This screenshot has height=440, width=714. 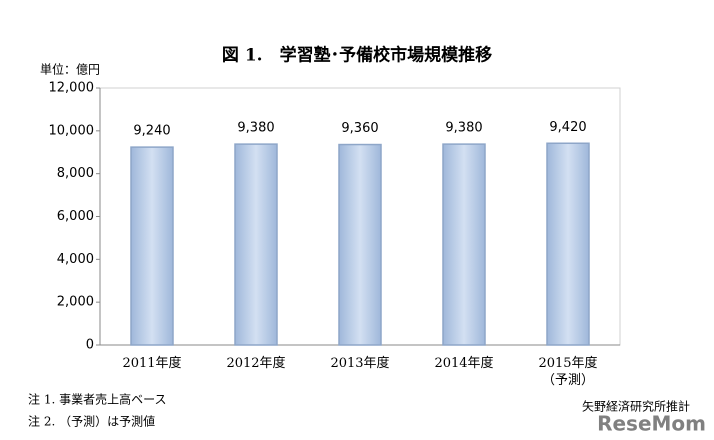 I want to click on x-tick-label: 2015年度（予測）, so click(x=567, y=371).